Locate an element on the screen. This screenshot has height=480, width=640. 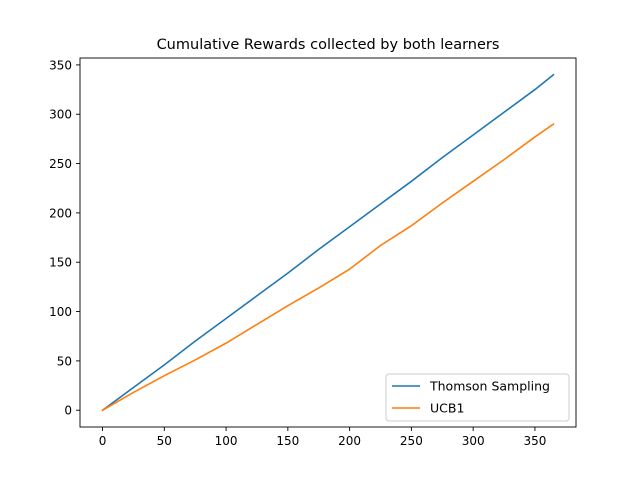
y-tick-label: 250 is located at coordinates (60, 164).